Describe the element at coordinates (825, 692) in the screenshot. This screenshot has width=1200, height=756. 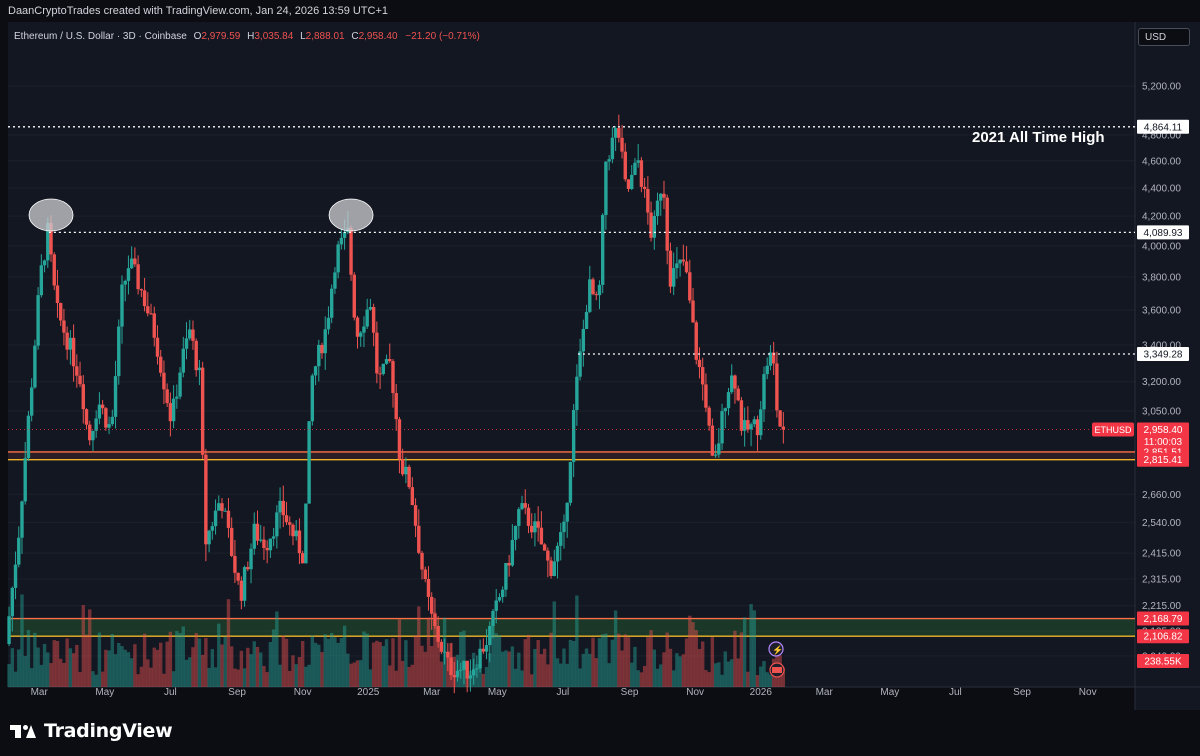
I see `x-tick-label: Mar` at that location.